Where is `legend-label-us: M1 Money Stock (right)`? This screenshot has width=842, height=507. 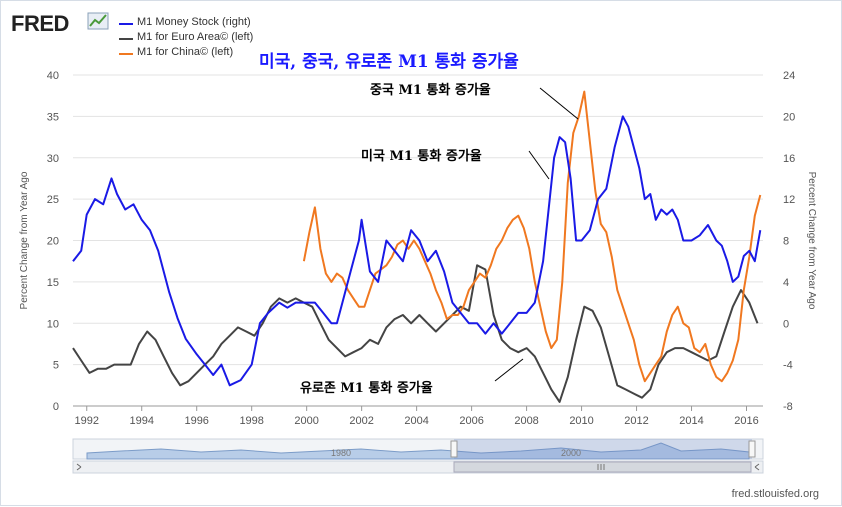
legend-label-us: M1 Money Stock (right) is located at coordinates (194, 22).